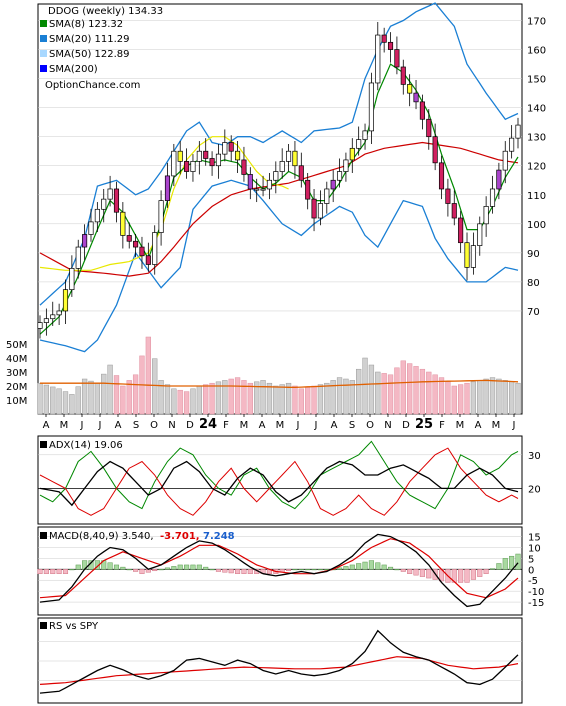 This screenshot has height=706, width=566. What do you see at coordinates (298, 425) in the screenshot?
I see `month-label: J` at bounding box center [298, 425].